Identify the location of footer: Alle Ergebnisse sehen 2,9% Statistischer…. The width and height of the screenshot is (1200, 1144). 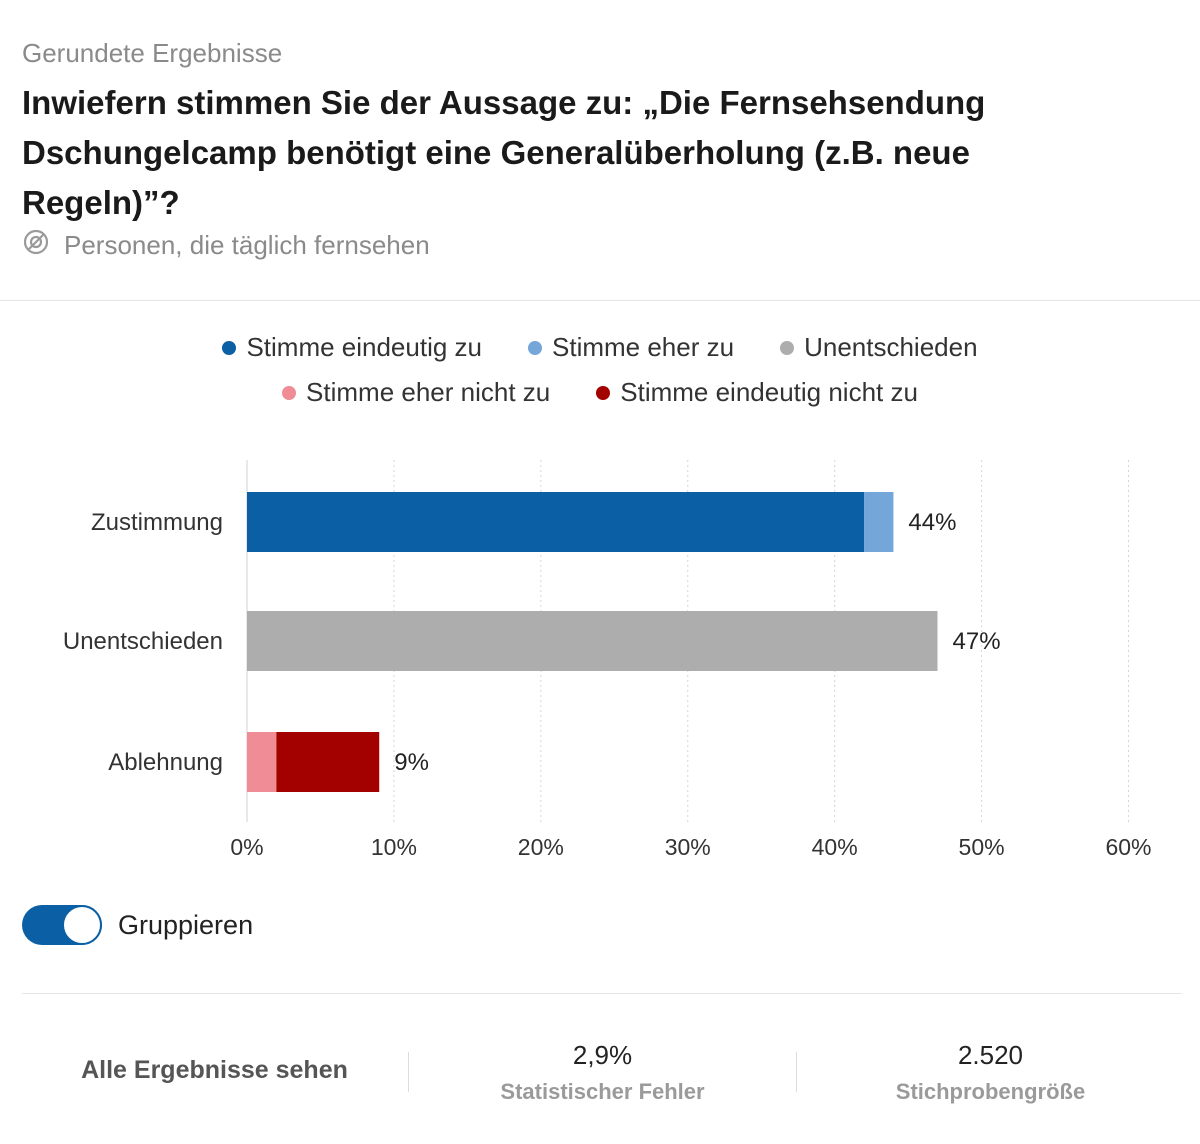
(600, 1070).